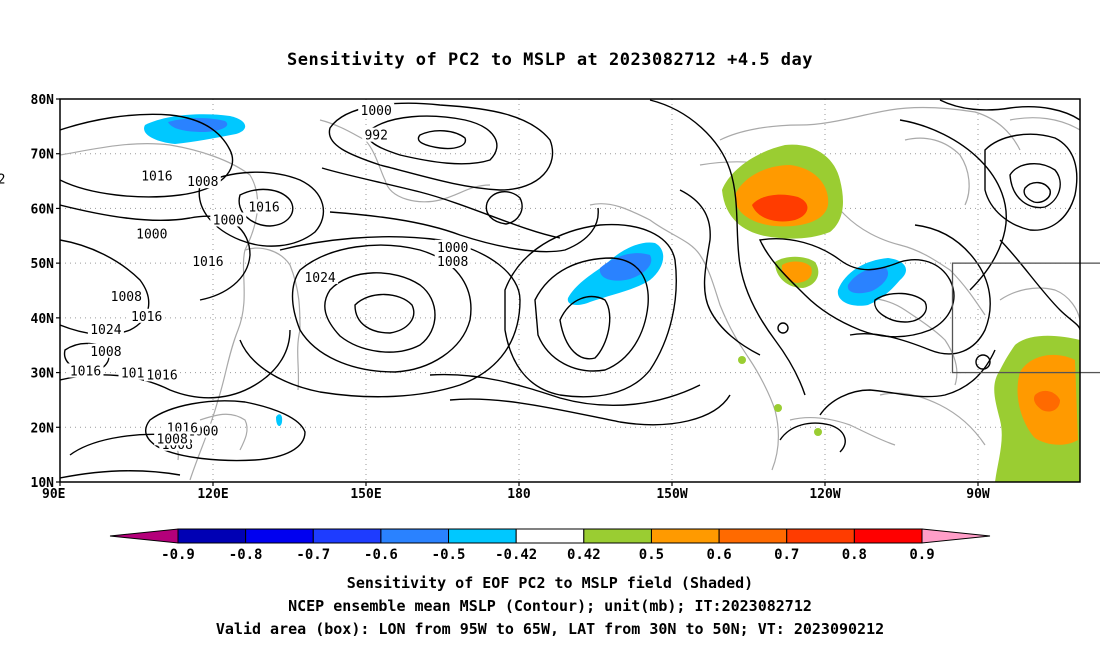  What do you see at coordinates (365, 494) in the screenshot?
I see `lon-label: 150E` at bounding box center [365, 494].